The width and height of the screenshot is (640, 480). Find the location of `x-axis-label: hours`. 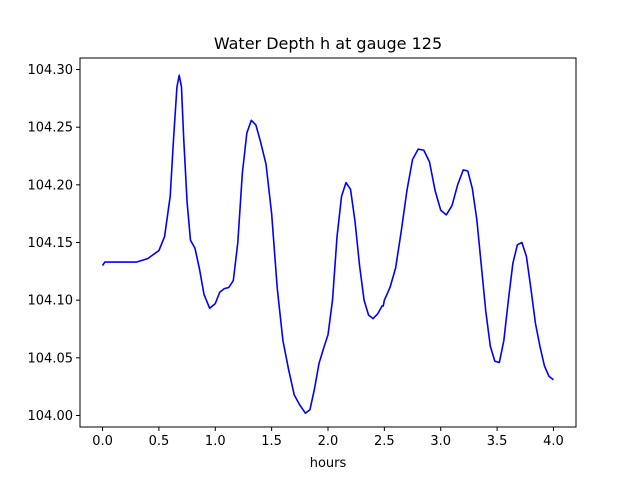

x-axis-label: hours is located at coordinates (328, 463).